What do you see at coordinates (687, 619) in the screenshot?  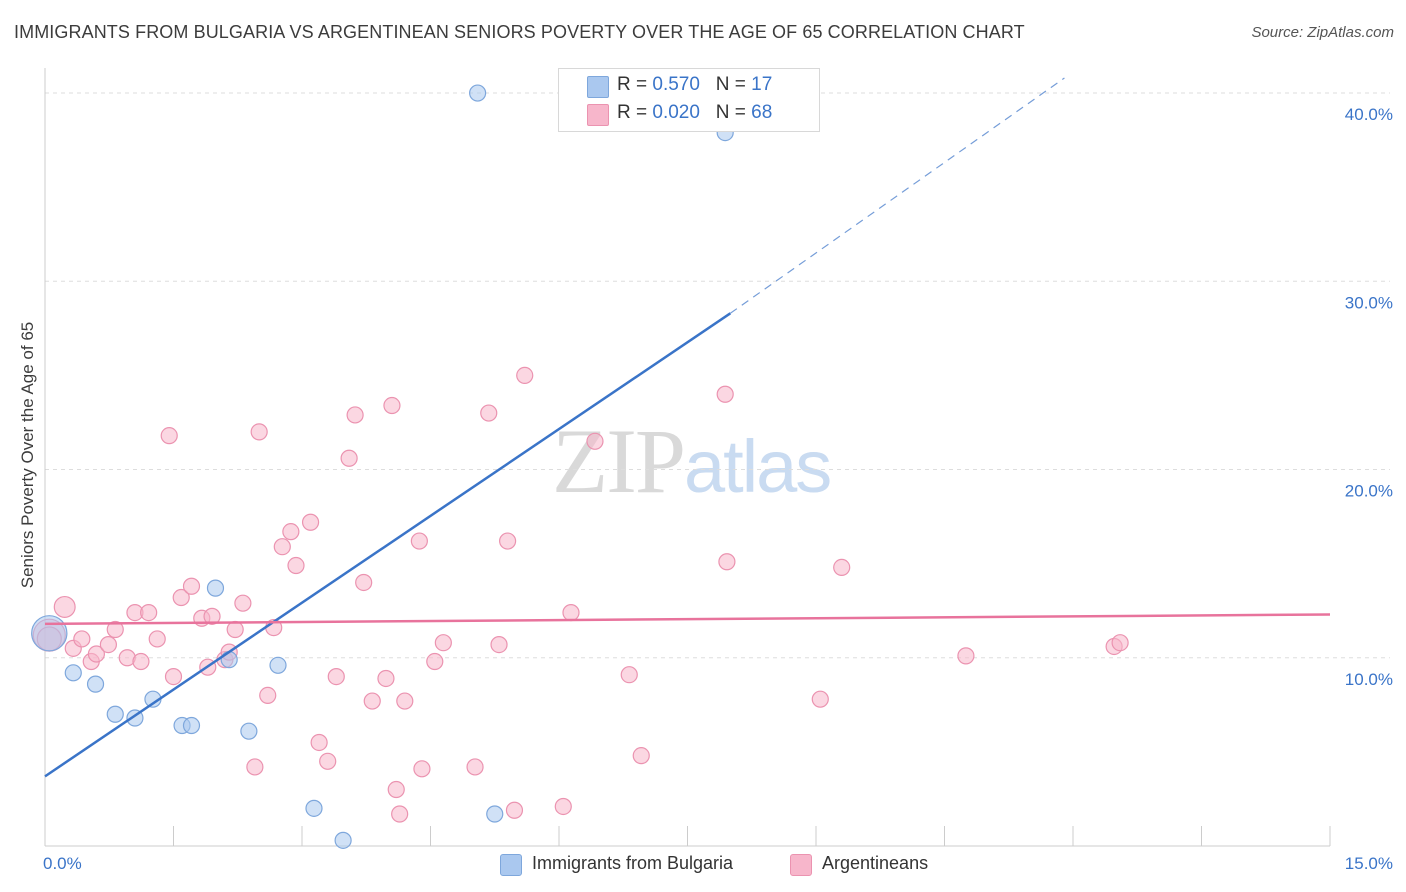 I see `trendline-argentineans` at bounding box center [687, 619].